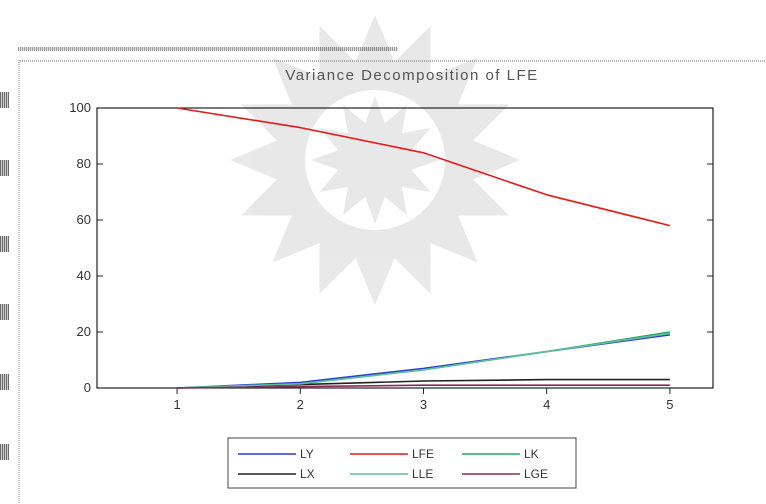  I want to click on legend-label-lfe: LFE, so click(423, 454).